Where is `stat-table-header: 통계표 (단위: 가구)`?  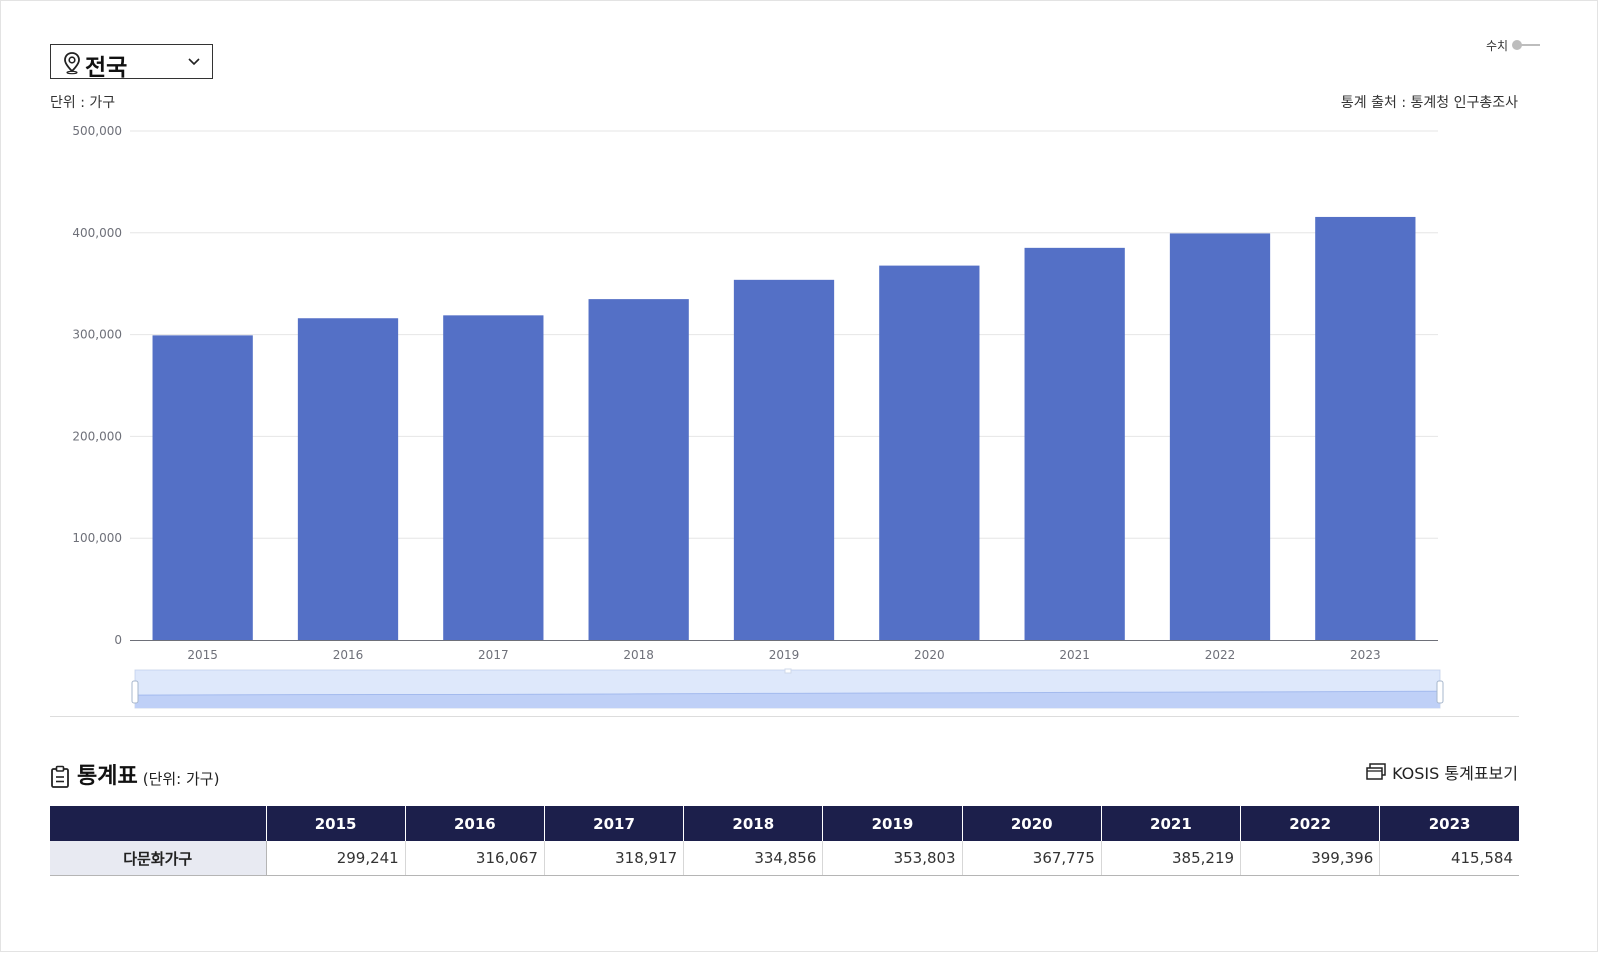
stat-table-header: 통계표 (단위: 가구) is located at coordinates (134, 777).